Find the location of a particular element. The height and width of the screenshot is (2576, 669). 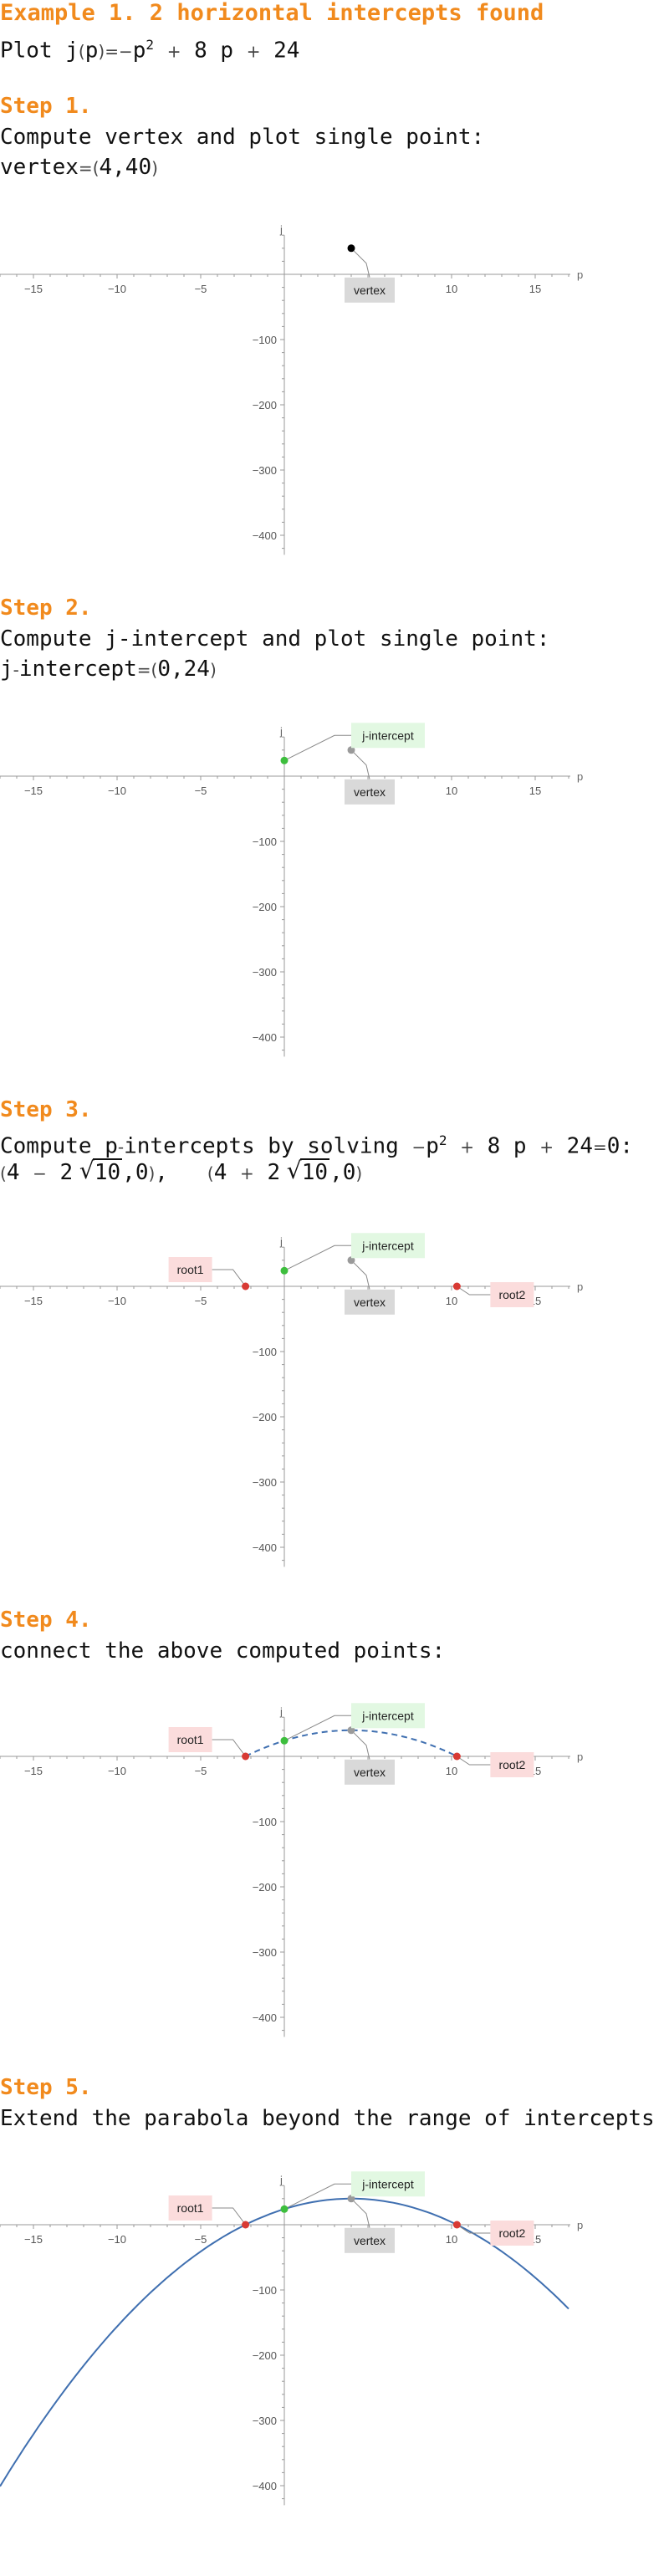

page-title: Example 1. 2 horizontal intercepts found is located at coordinates (272, 13).